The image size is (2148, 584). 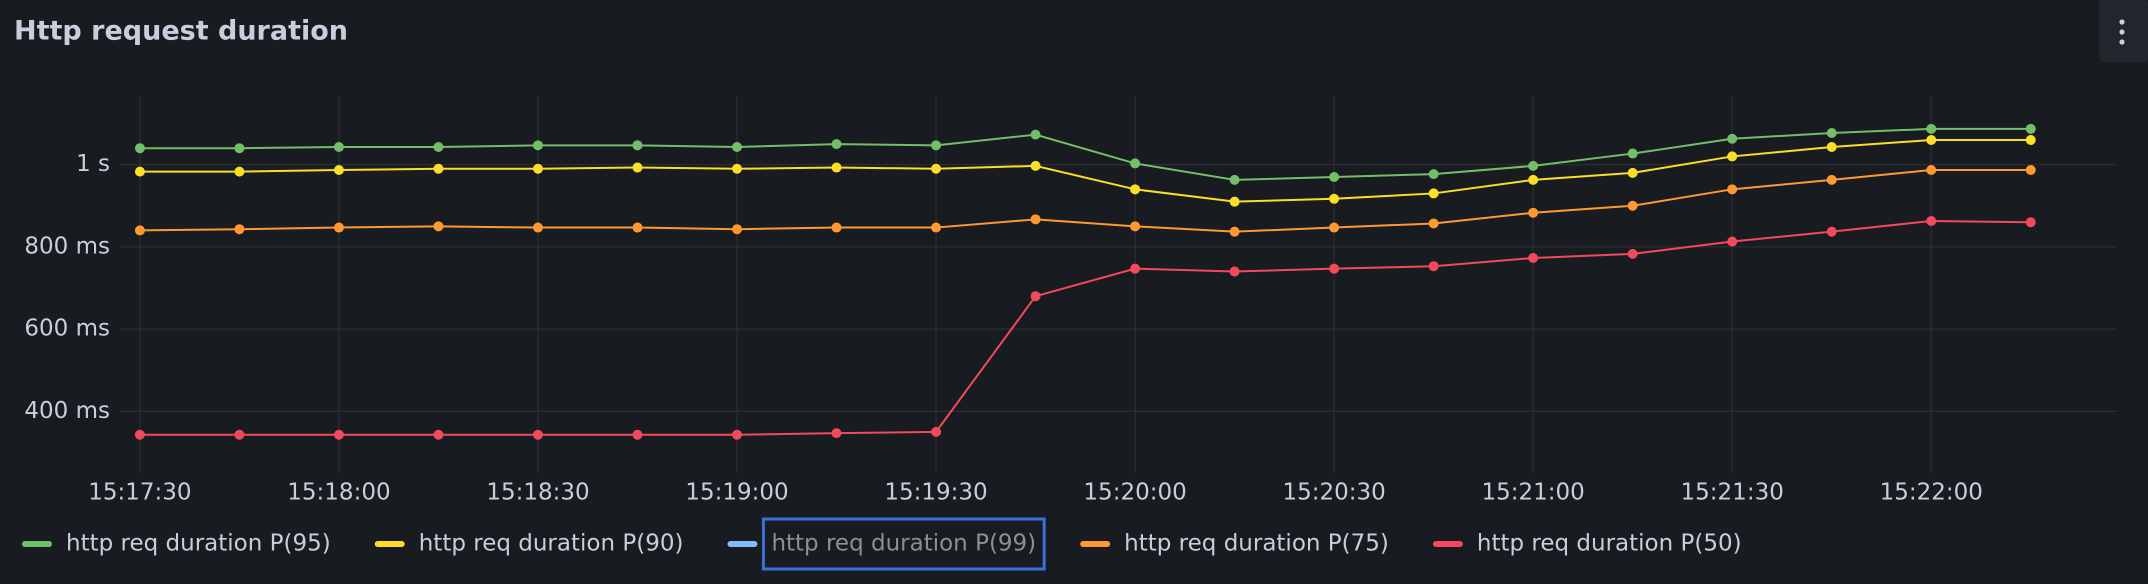 I want to click on x-tick-label: 15:19:00, so click(x=736, y=493).